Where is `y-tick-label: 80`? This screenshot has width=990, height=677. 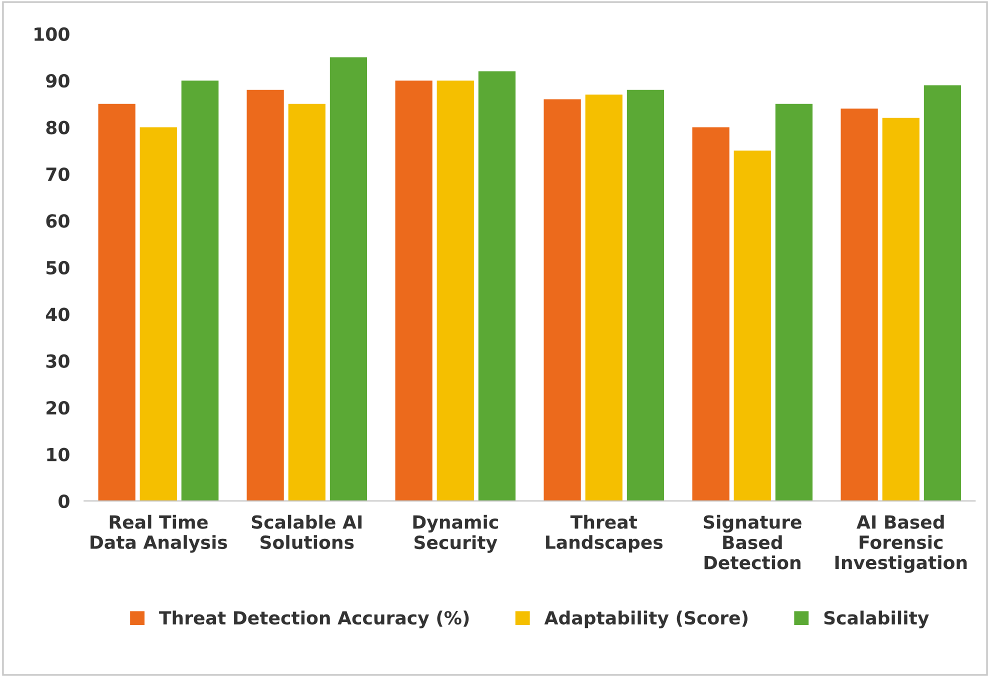
y-tick-label: 80 is located at coordinates (58, 127).